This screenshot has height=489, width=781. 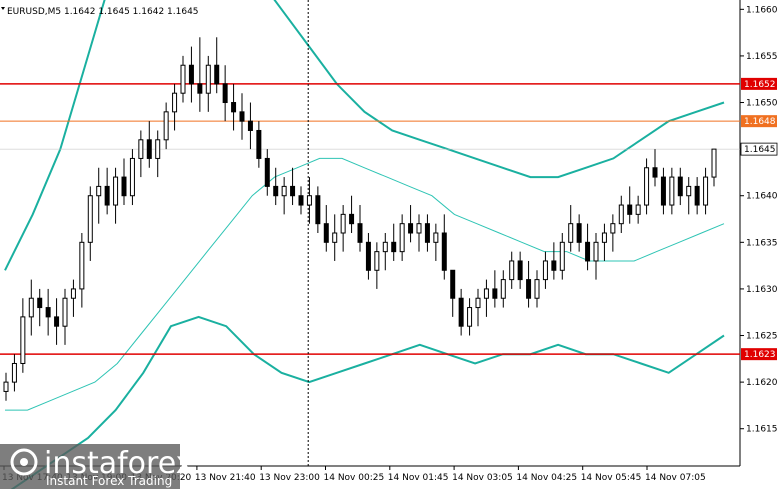 I want to click on instaforex-watermark: instaforex Instant Forex Trading, so click(x=96, y=466).